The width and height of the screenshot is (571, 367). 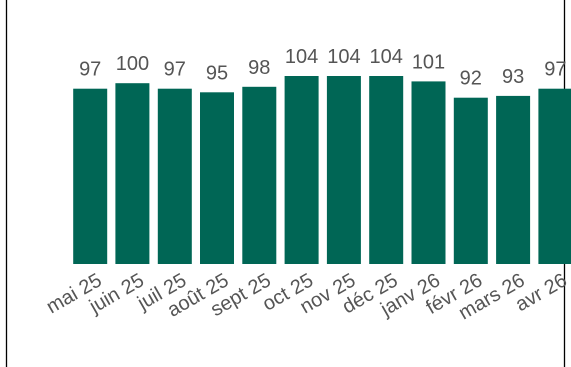 What do you see at coordinates (471, 79) in the screenshot?
I see `data-label-10: 92` at bounding box center [471, 79].